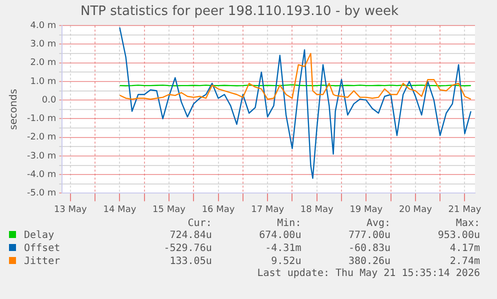 The width and height of the screenshot is (497, 299). What do you see at coordinates (286, 261) in the screenshot?
I see `text: 9.52u` at bounding box center [286, 261].